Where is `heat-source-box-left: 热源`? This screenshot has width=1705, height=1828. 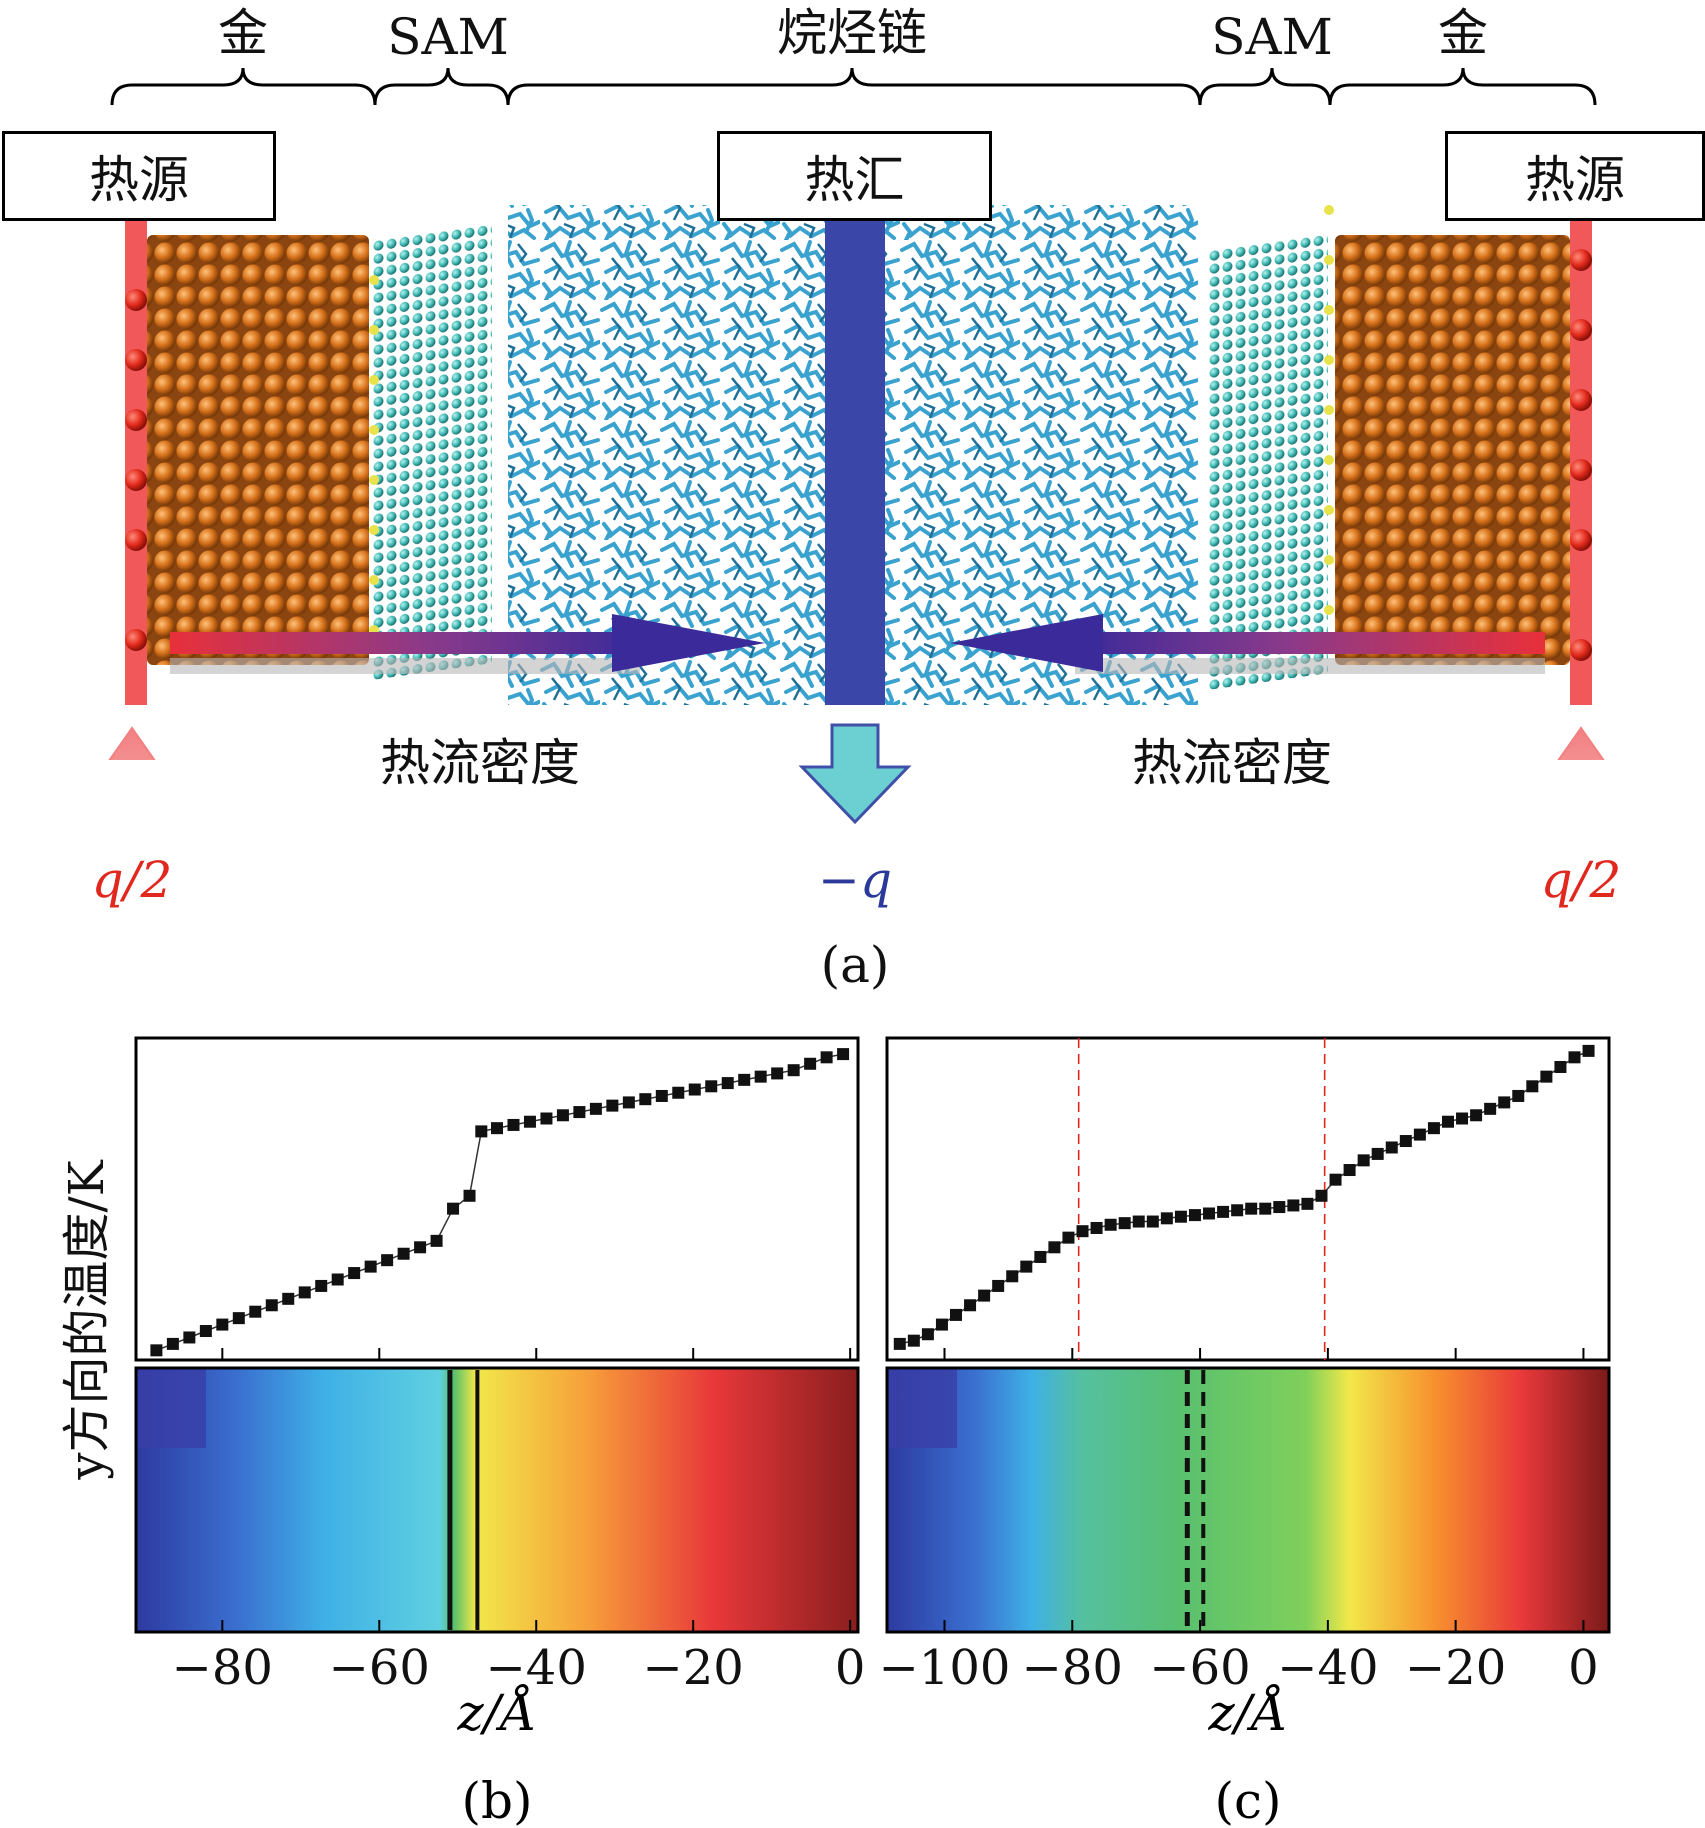 heat-source-box-left: 热源 is located at coordinates (139, 176).